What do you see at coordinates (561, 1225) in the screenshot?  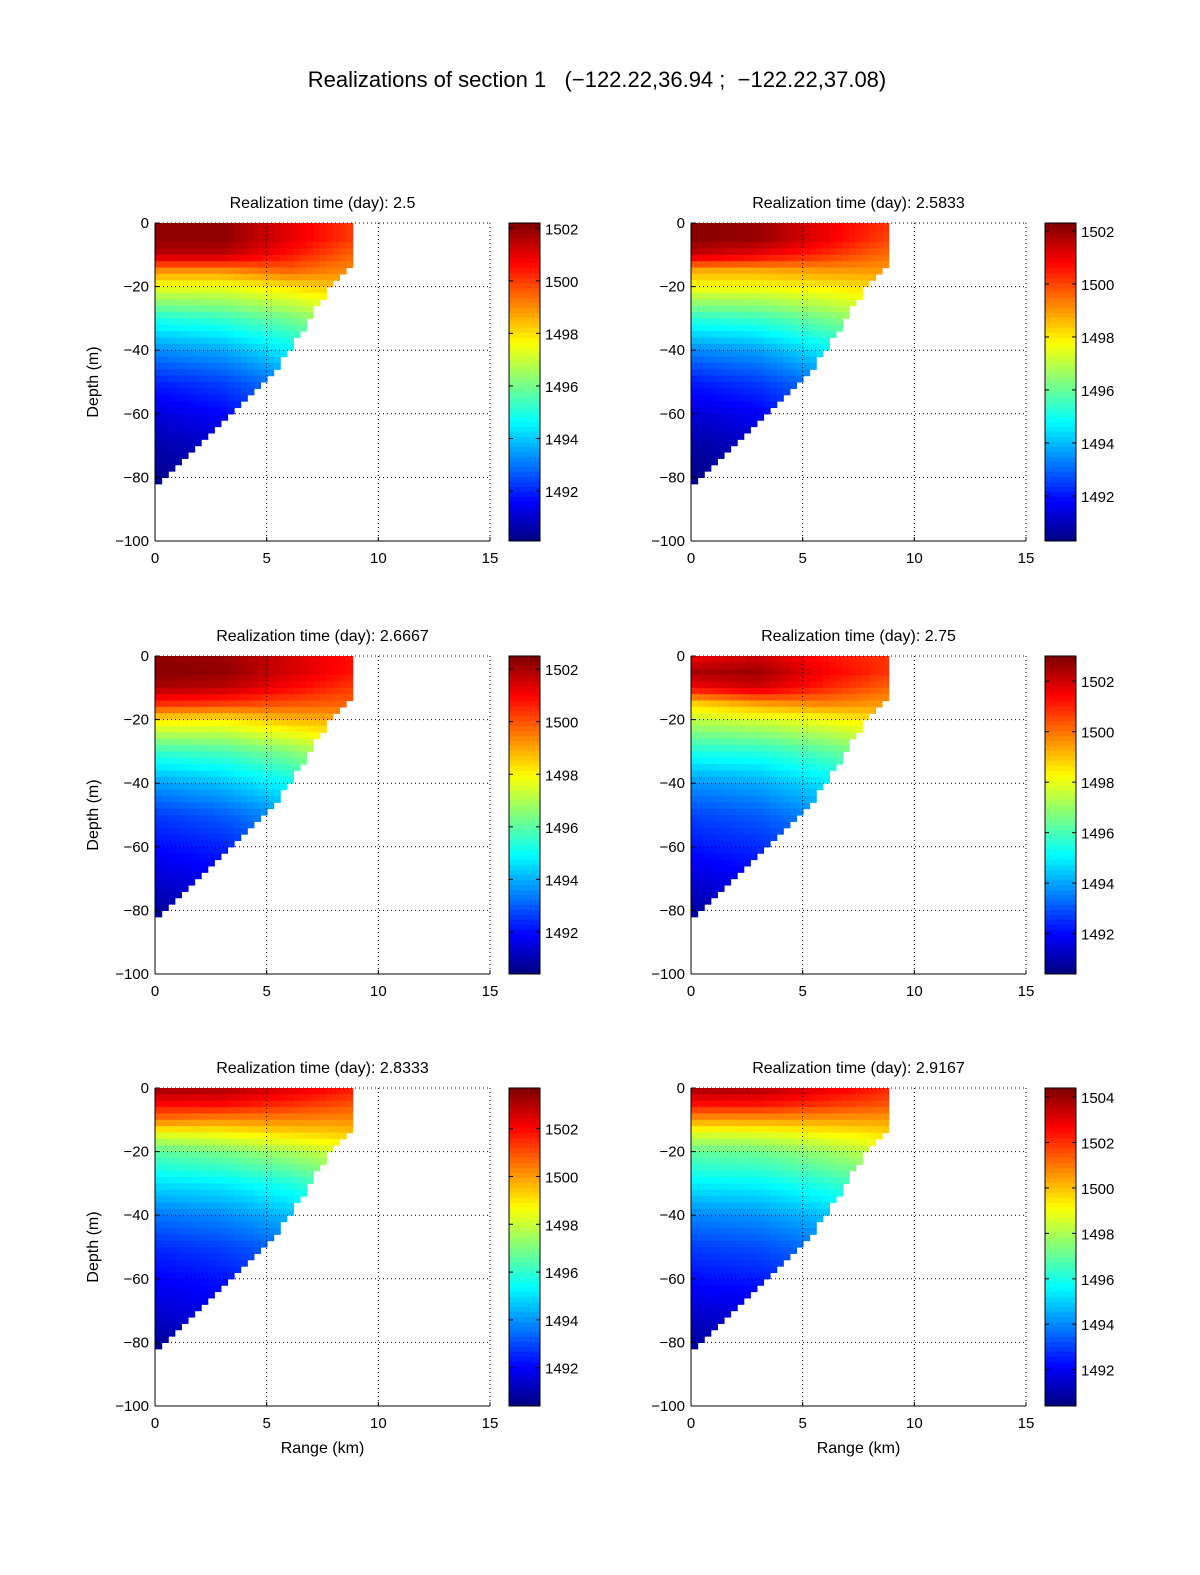 I see `colorbar-tick-label: 1498` at bounding box center [561, 1225].